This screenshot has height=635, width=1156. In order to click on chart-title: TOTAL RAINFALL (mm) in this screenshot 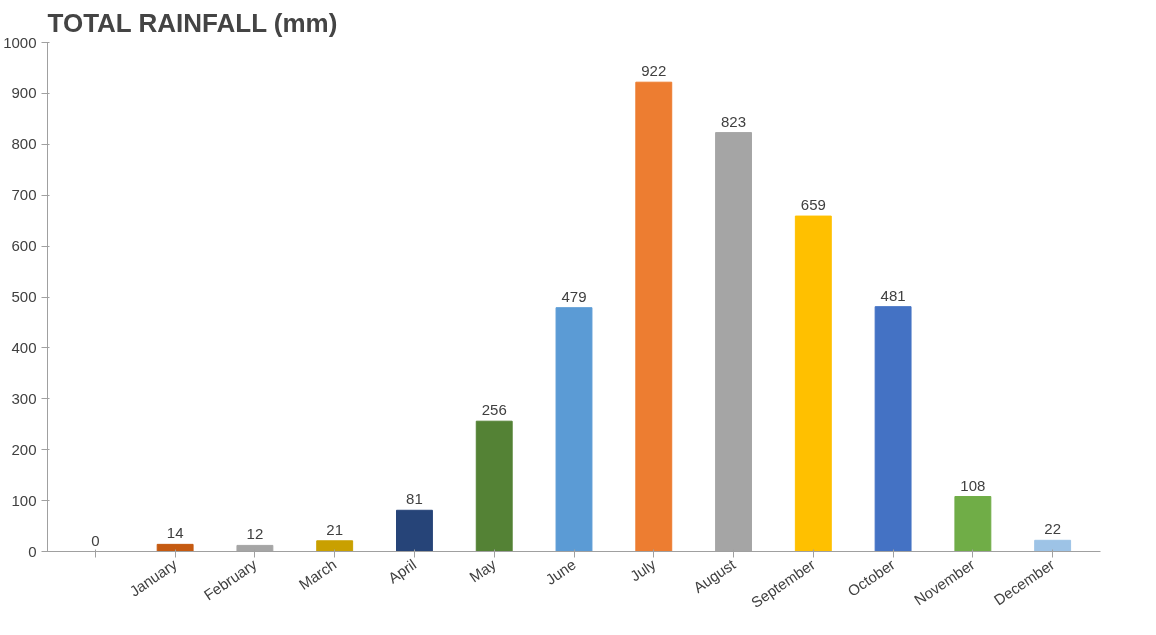, I will do `click(192, 22)`.